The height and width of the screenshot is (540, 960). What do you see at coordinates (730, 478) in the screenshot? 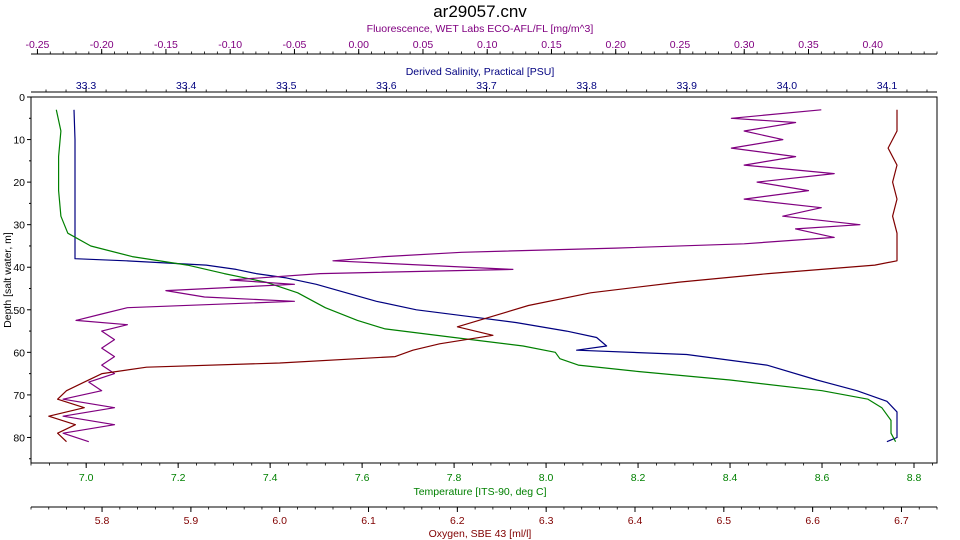
I see `temperature-tick-label: 8.4` at bounding box center [730, 478].